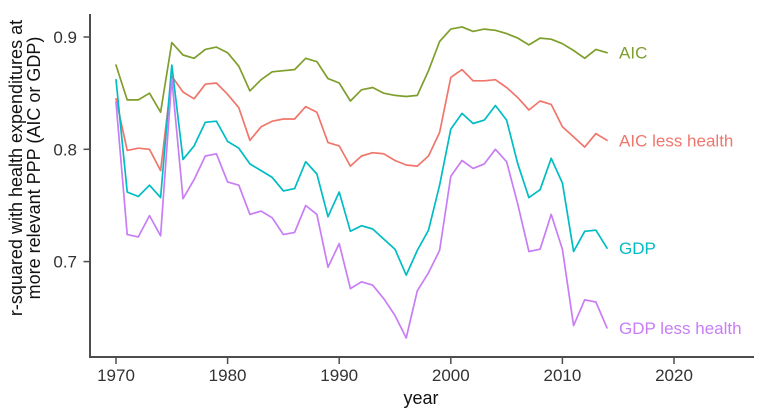 This screenshot has height=420, width=765. I want to click on x-tick-label: 1970, so click(116, 375).